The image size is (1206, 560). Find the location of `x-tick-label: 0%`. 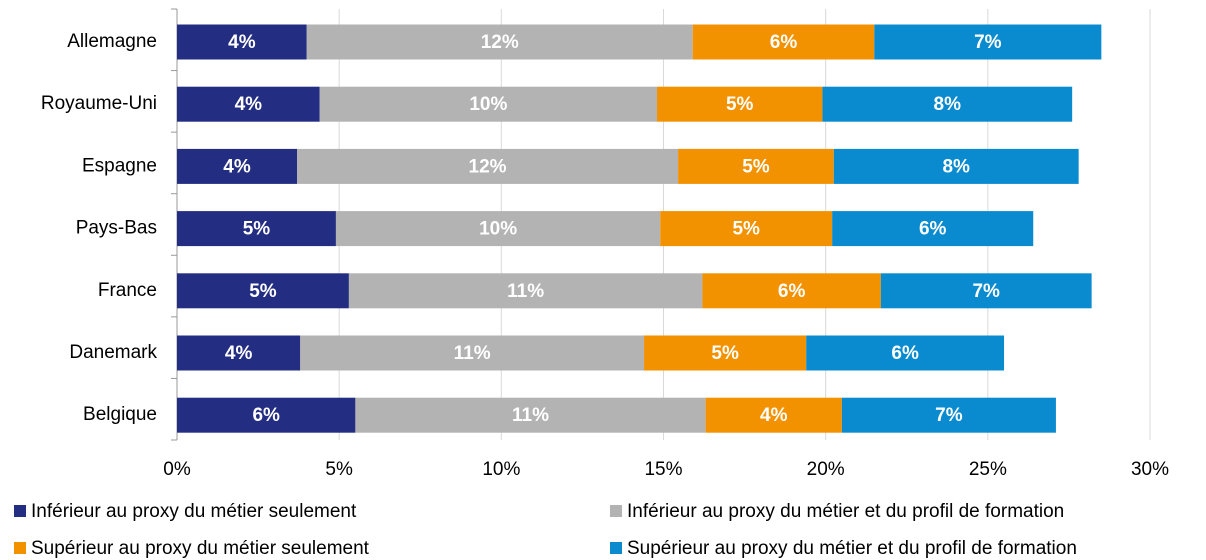

x-tick-label: 0% is located at coordinates (177, 469).